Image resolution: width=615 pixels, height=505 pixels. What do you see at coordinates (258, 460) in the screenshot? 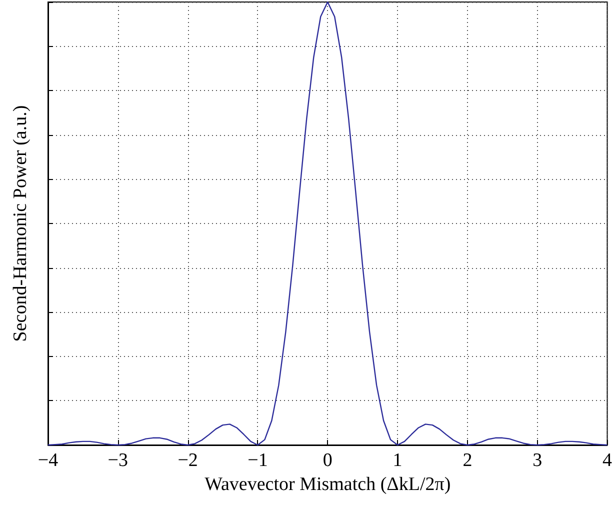
I see `x-tick-label: −1` at bounding box center [258, 460].